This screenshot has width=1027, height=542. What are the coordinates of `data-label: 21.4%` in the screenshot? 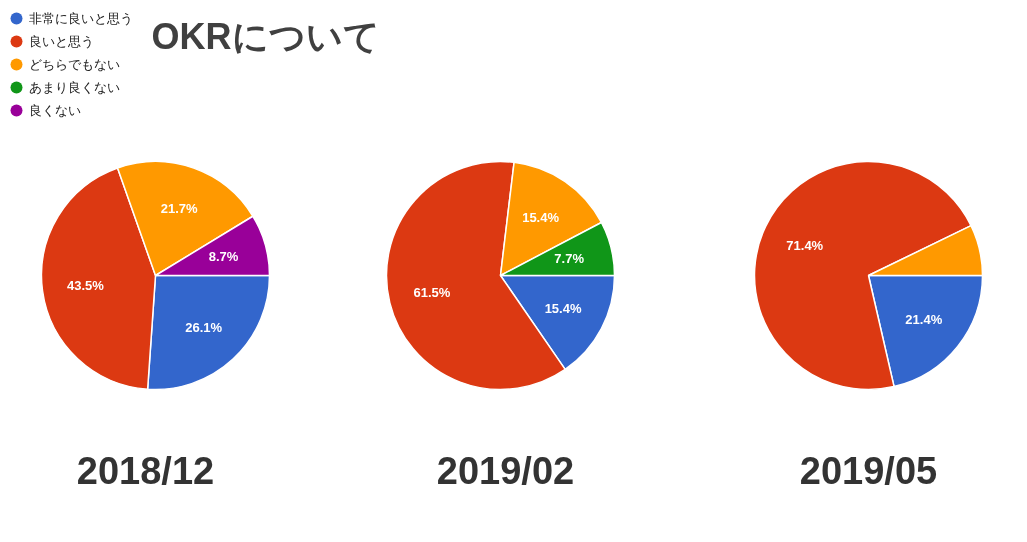 It's located at (924, 320).